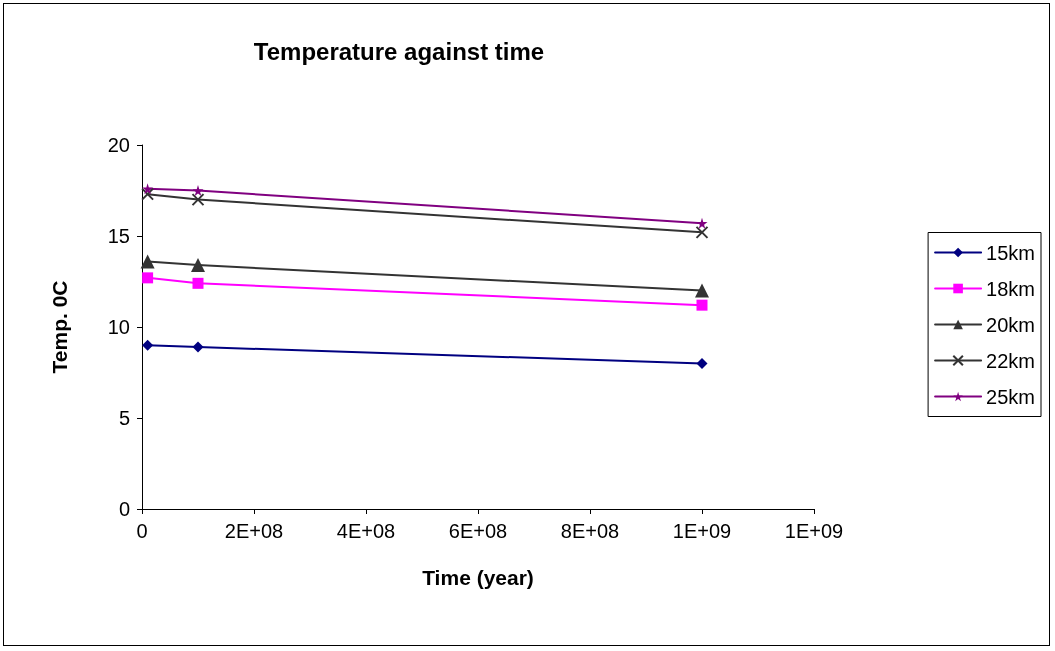 This screenshot has height=651, width=1055. Describe the element at coordinates (399, 51) in the screenshot. I see `chart-title: Temperature against time` at that location.